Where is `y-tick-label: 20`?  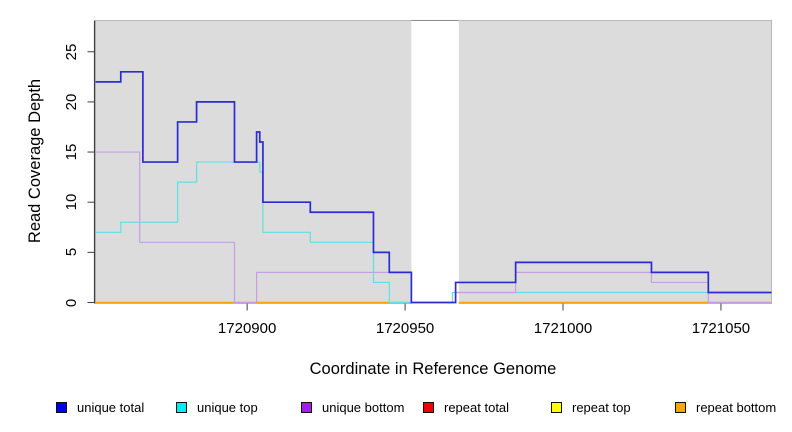 y-tick-label: 20 is located at coordinates (71, 102).